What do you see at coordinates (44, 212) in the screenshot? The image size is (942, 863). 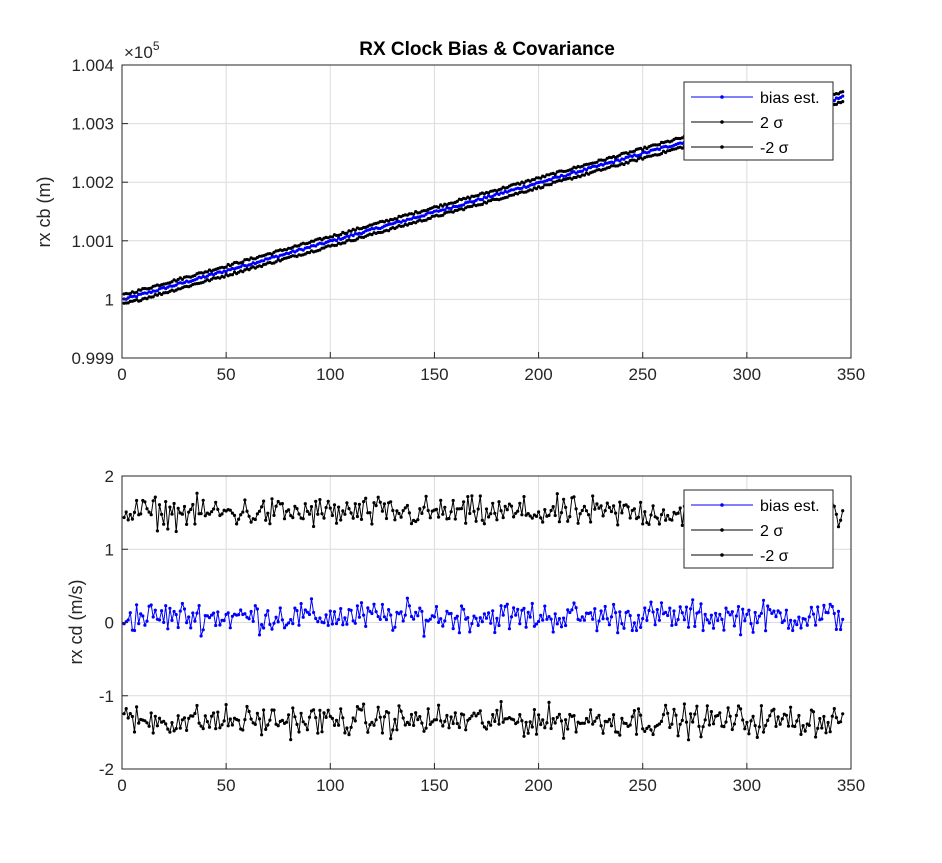 I see `top-y-axis-label: rx cb (m)` at bounding box center [44, 212].